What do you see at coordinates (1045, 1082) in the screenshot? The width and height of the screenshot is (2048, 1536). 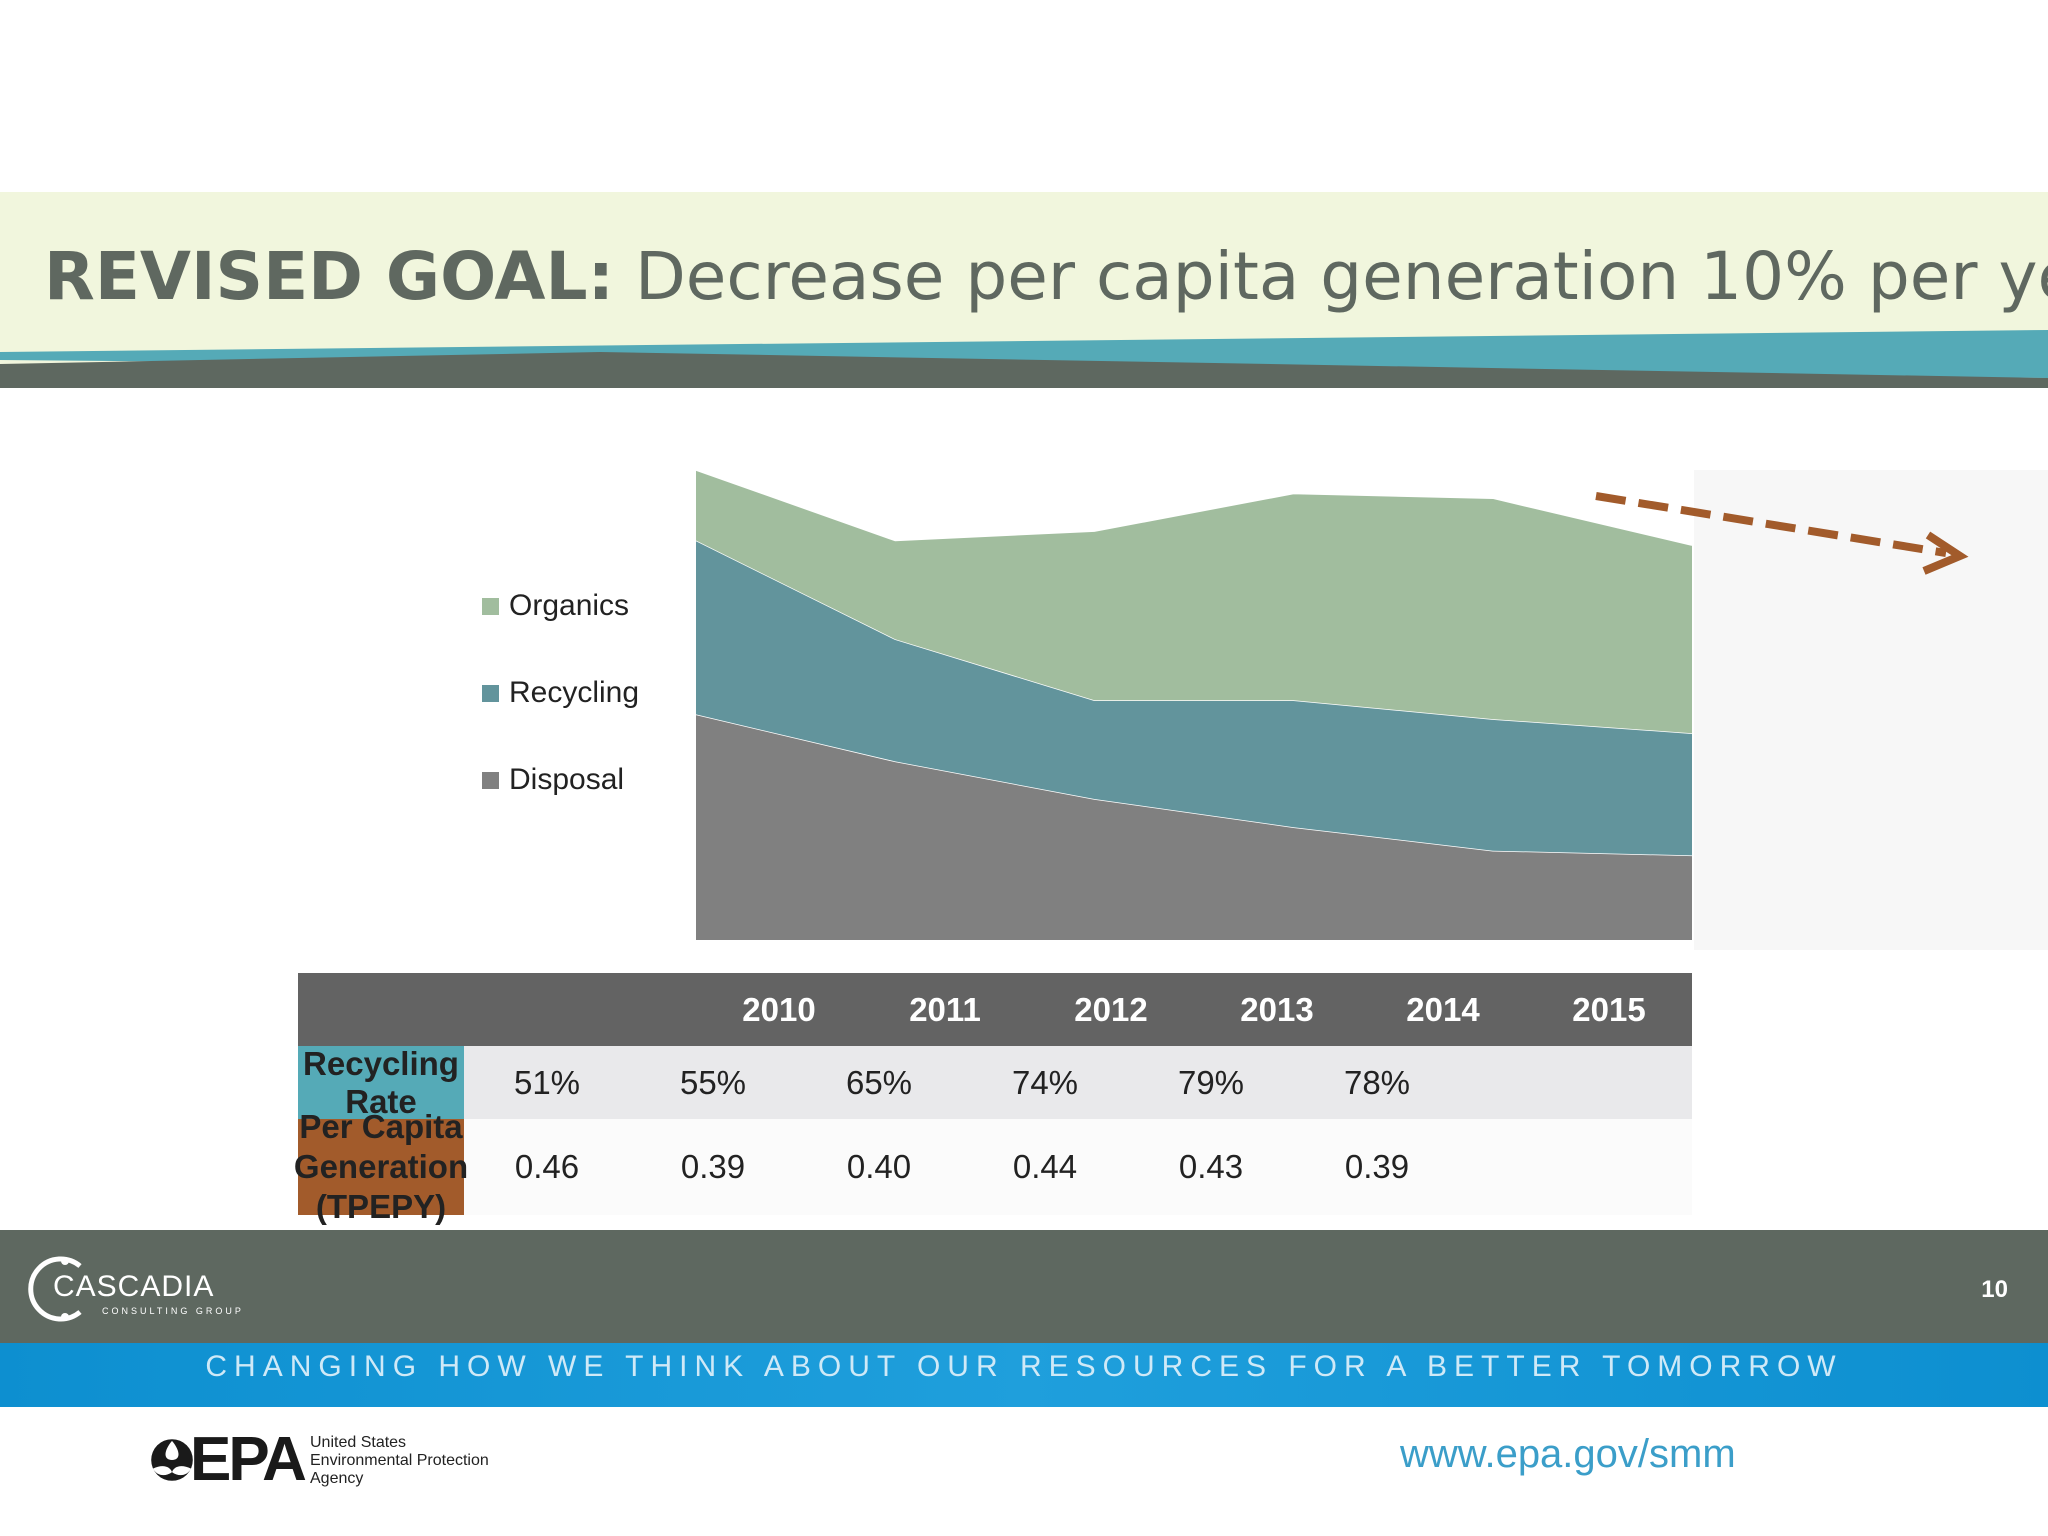 I see `table-cell: 74%` at bounding box center [1045, 1082].